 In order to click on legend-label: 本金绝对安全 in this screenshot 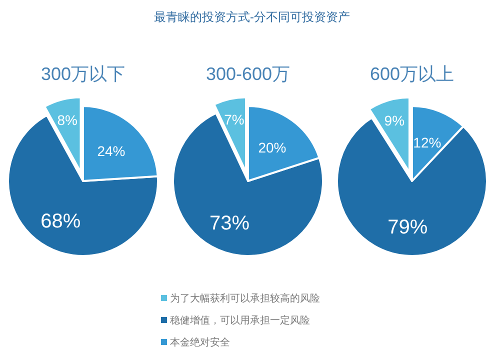, I will do `click(200, 342)`.